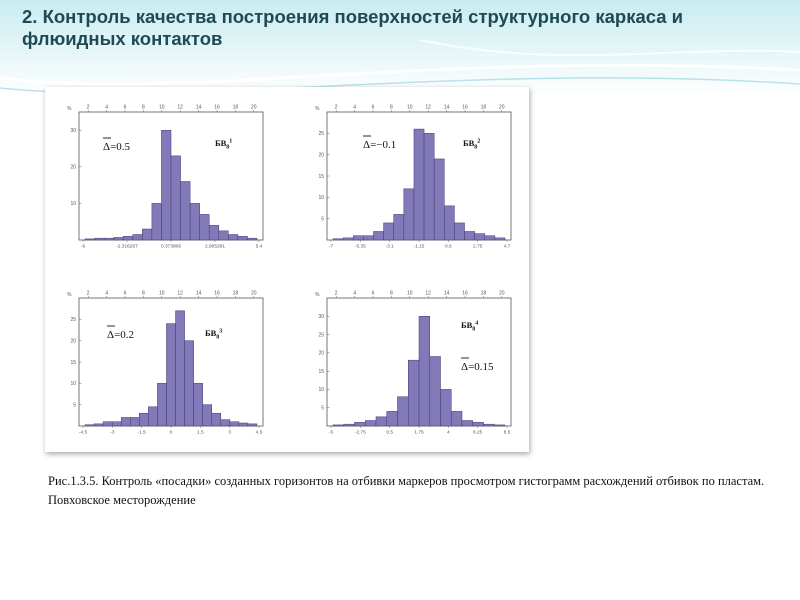 The width and height of the screenshot is (800, 600). I want to click on bottom-tick-label: -3, so click(112, 433).